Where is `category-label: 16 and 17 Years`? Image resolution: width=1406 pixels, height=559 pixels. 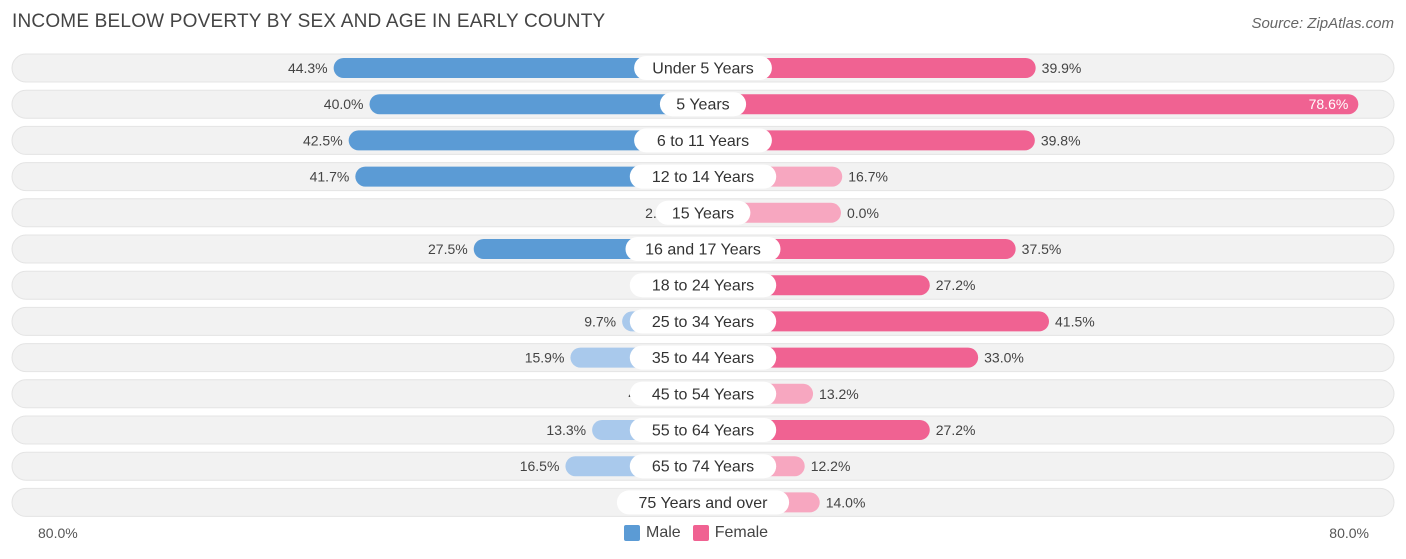 category-label: 16 and 17 Years is located at coordinates (703, 250).